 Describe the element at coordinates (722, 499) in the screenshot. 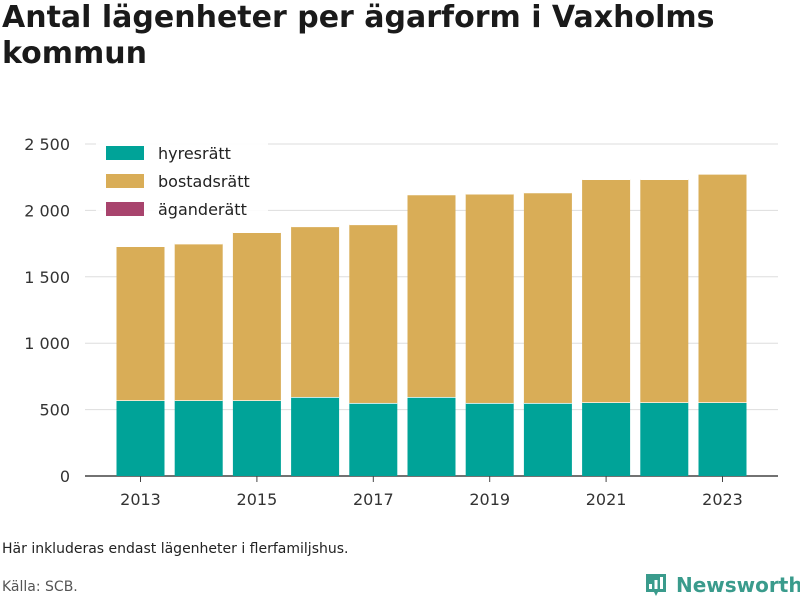

I see `x-tick-label: 2023` at that location.